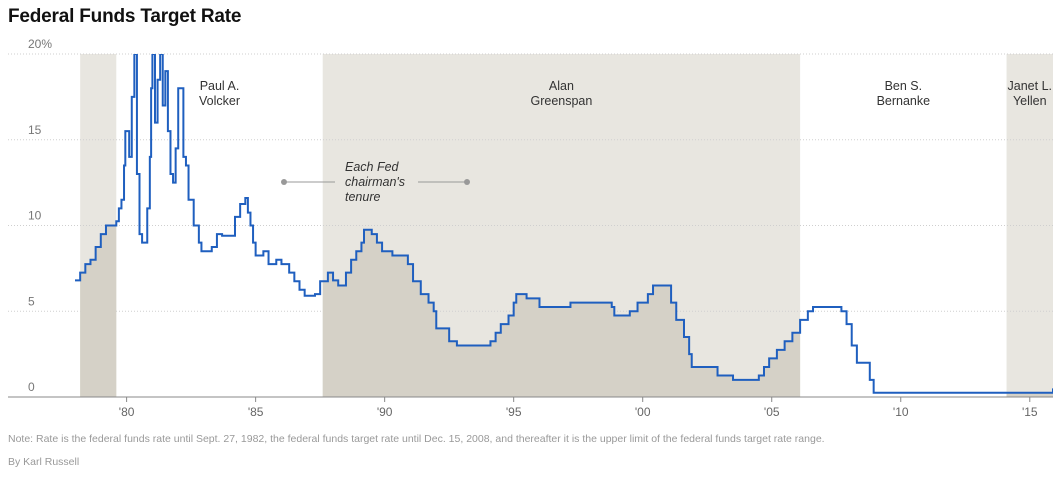 This screenshot has height=478, width=1061. Describe the element at coordinates (40, 44) in the screenshot. I see `y-tick-label: 20%` at that location.